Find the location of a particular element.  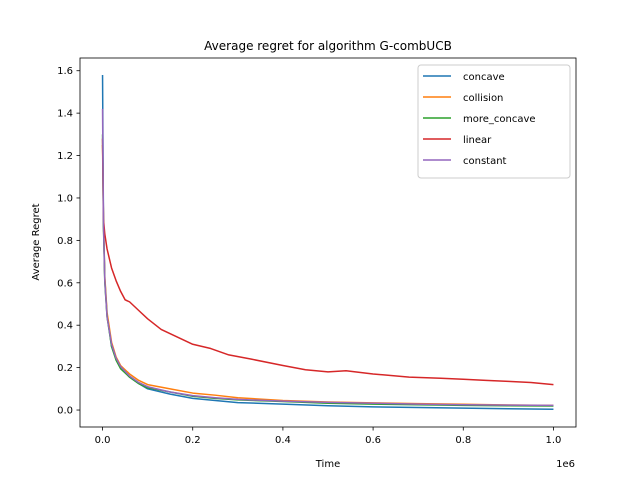

legend-box is located at coordinates (494, 121).